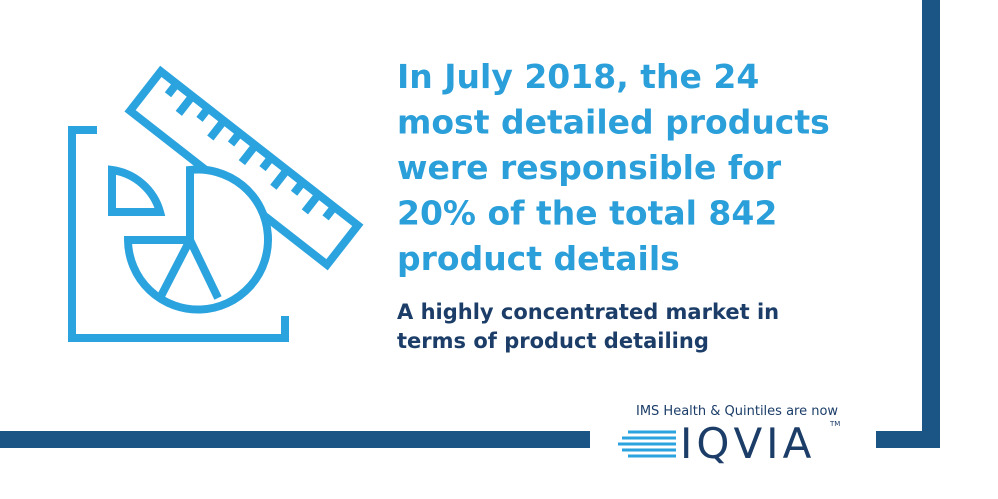  I want to click on headline-line: were responsible for, so click(589, 167).